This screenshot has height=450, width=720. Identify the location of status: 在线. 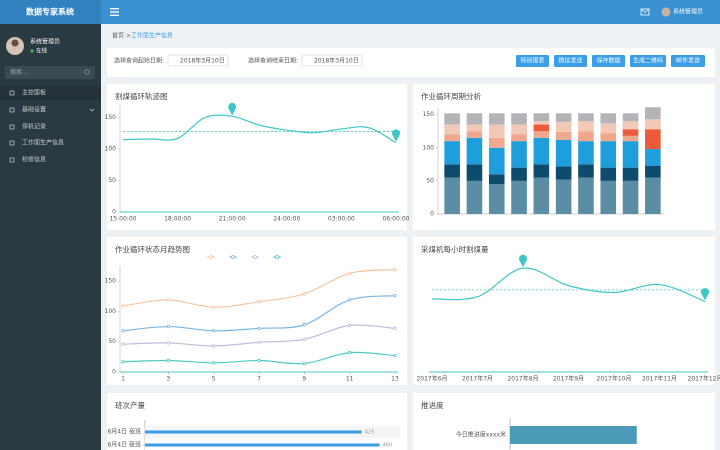
(42, 51).